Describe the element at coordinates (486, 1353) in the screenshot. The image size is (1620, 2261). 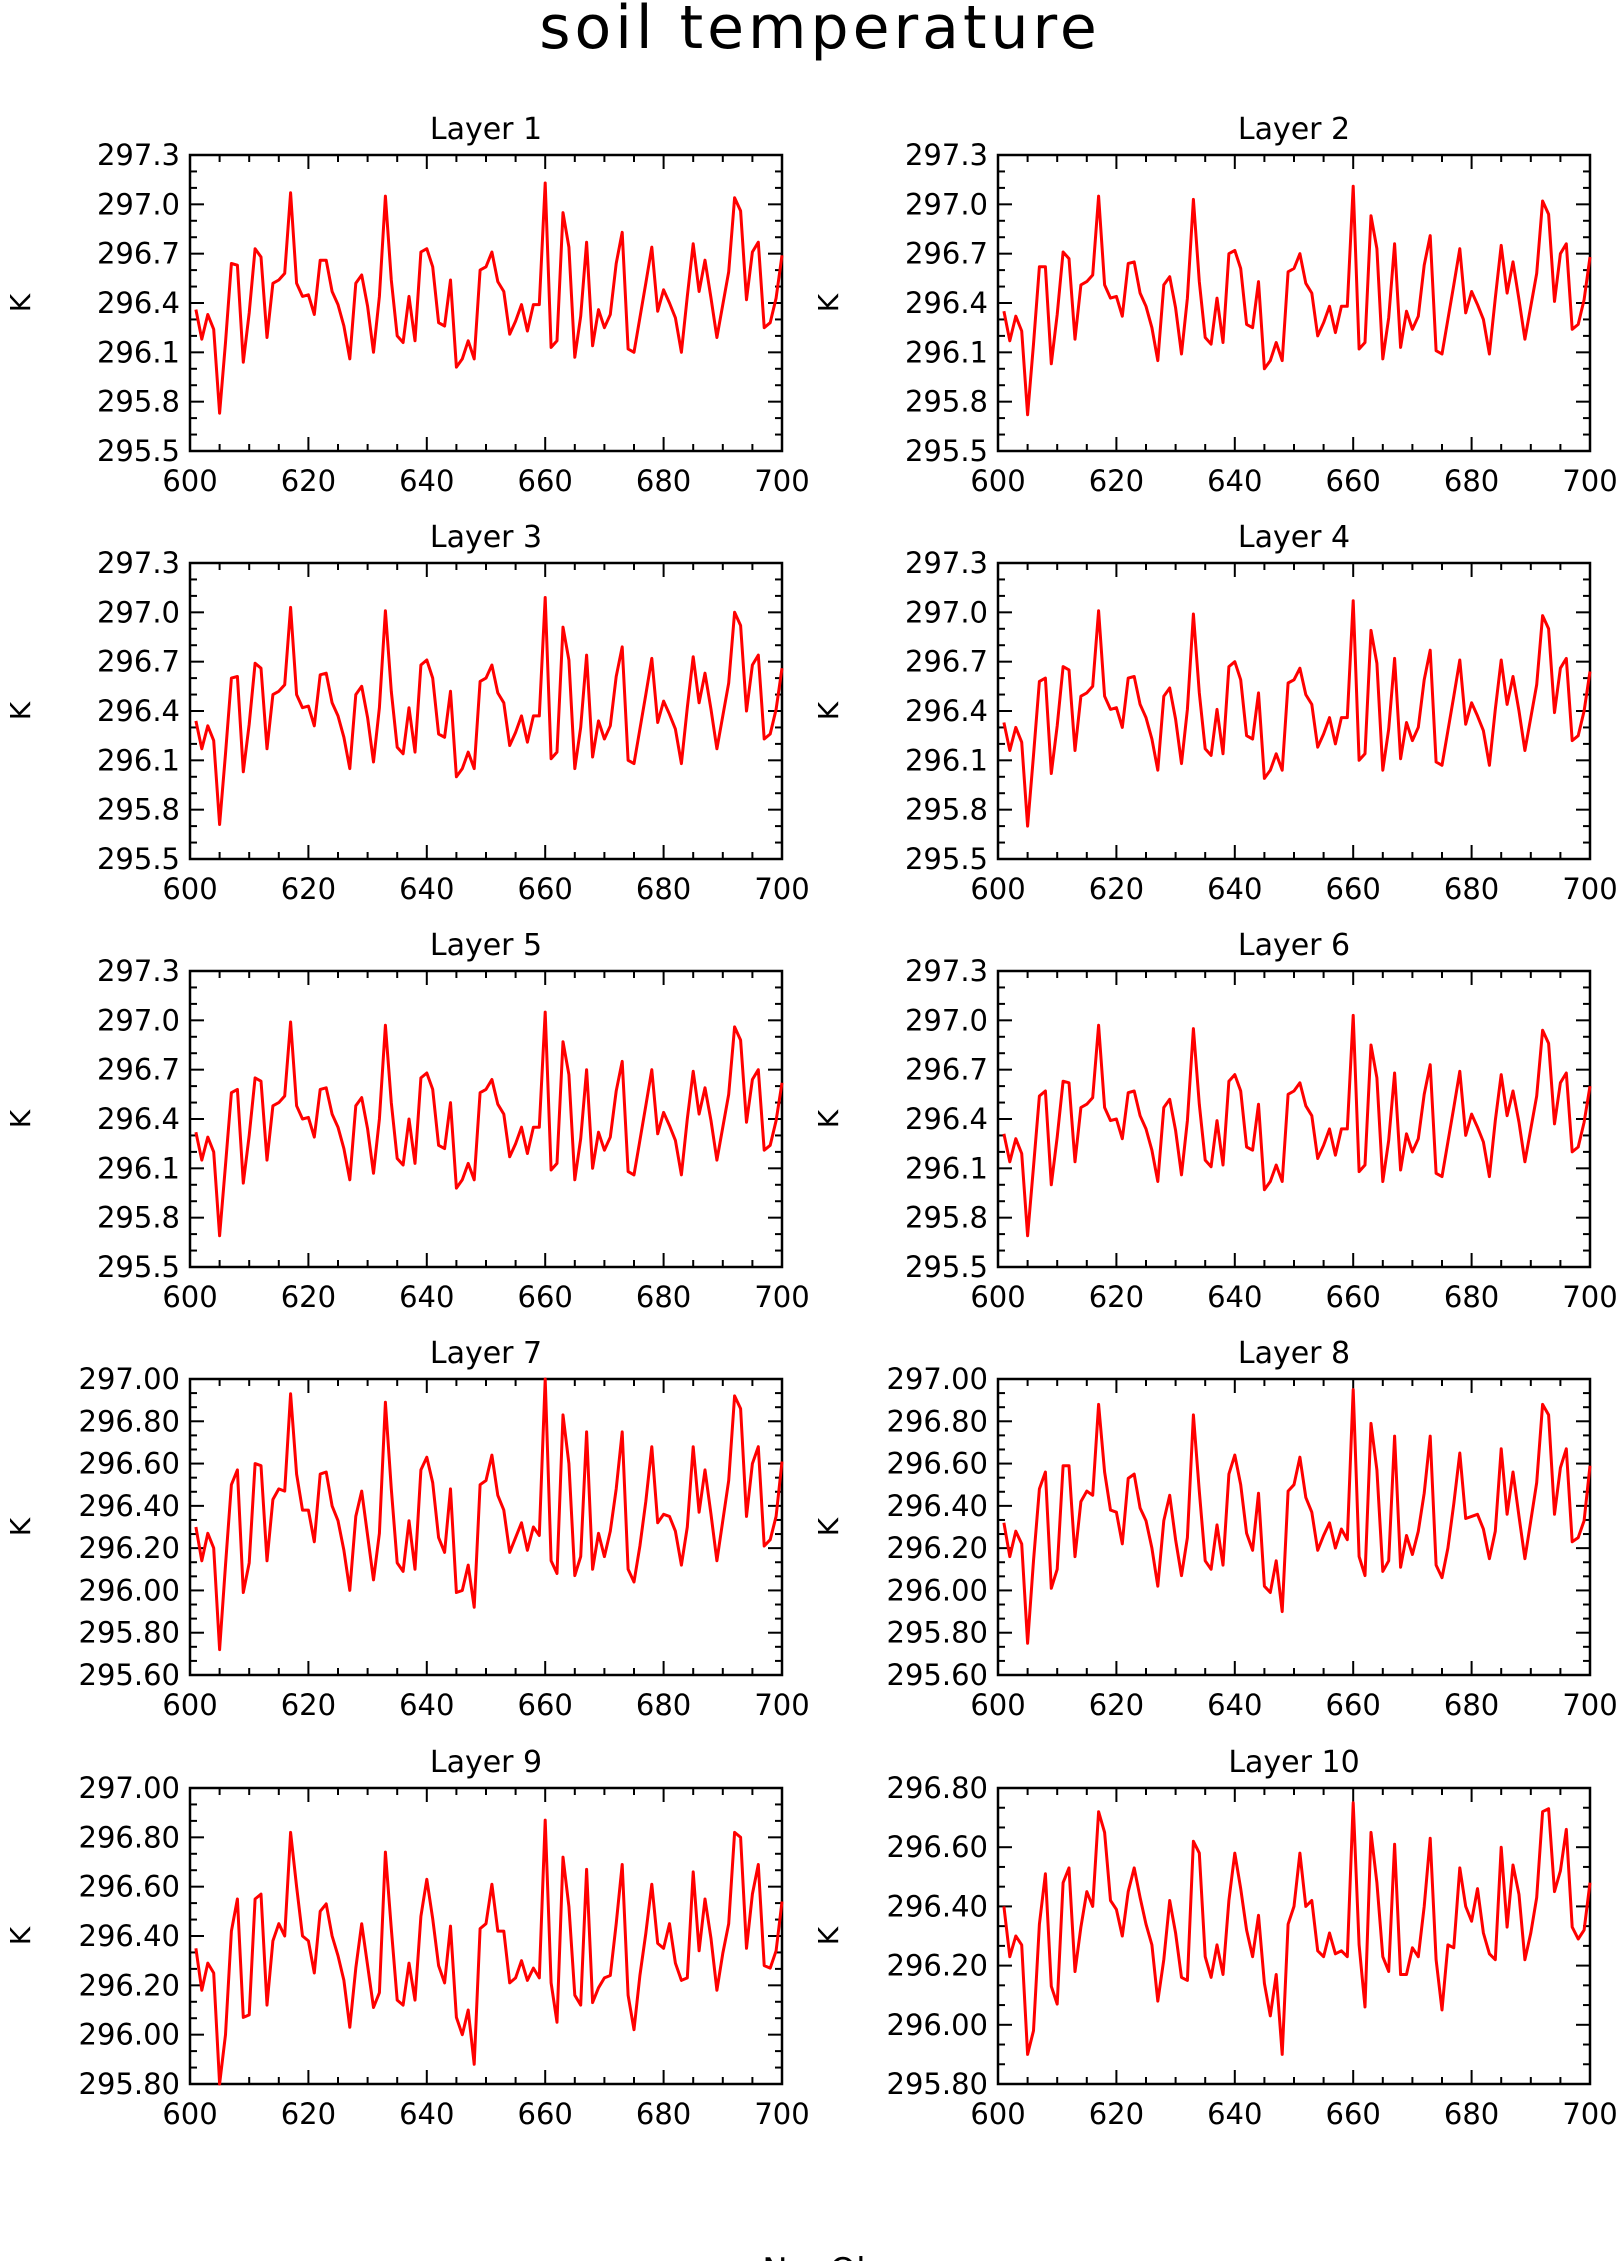
I see `panel-title: Layer 7` at that location.